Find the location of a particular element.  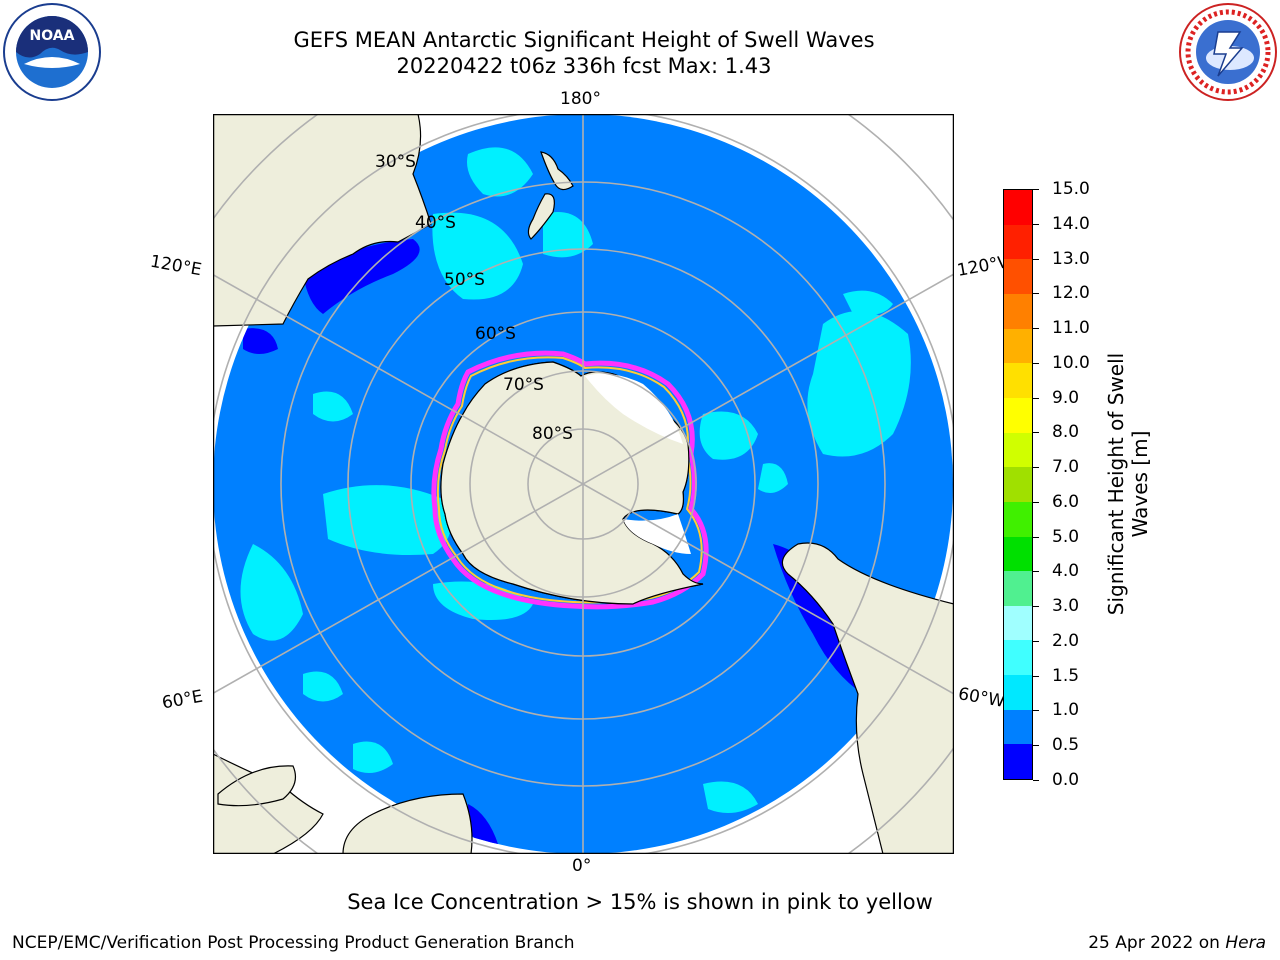

lon-label-60E: 60°E is located at coordinates (182, 700).